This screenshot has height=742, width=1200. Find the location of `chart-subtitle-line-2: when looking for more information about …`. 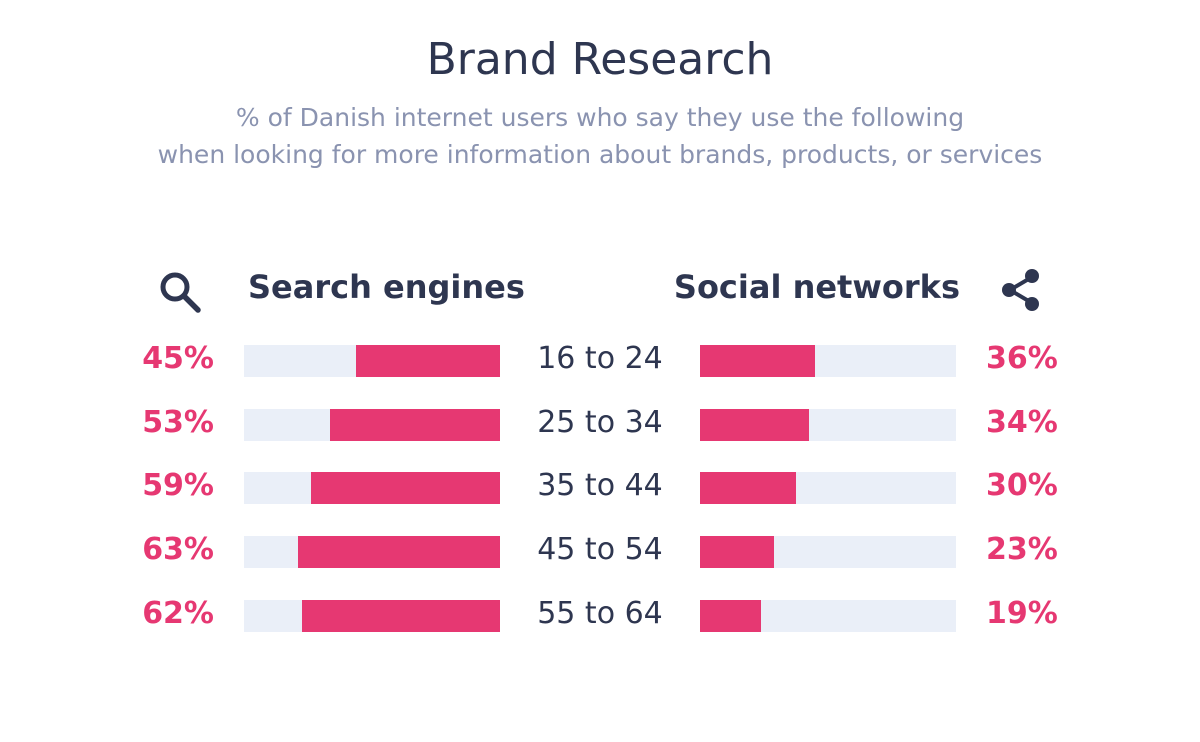

chart-subtitle-line-2: when looking for more information about … is located at coordinates (600, 154).